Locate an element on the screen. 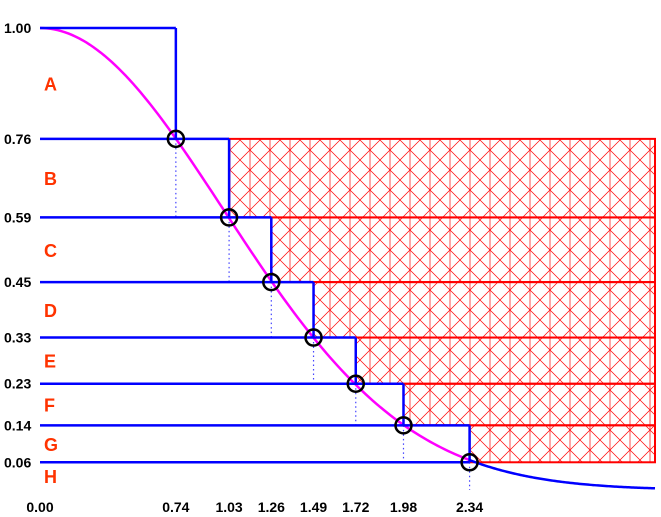  y-tick-label-2: 0.76 is located at coordinates (17, 139).